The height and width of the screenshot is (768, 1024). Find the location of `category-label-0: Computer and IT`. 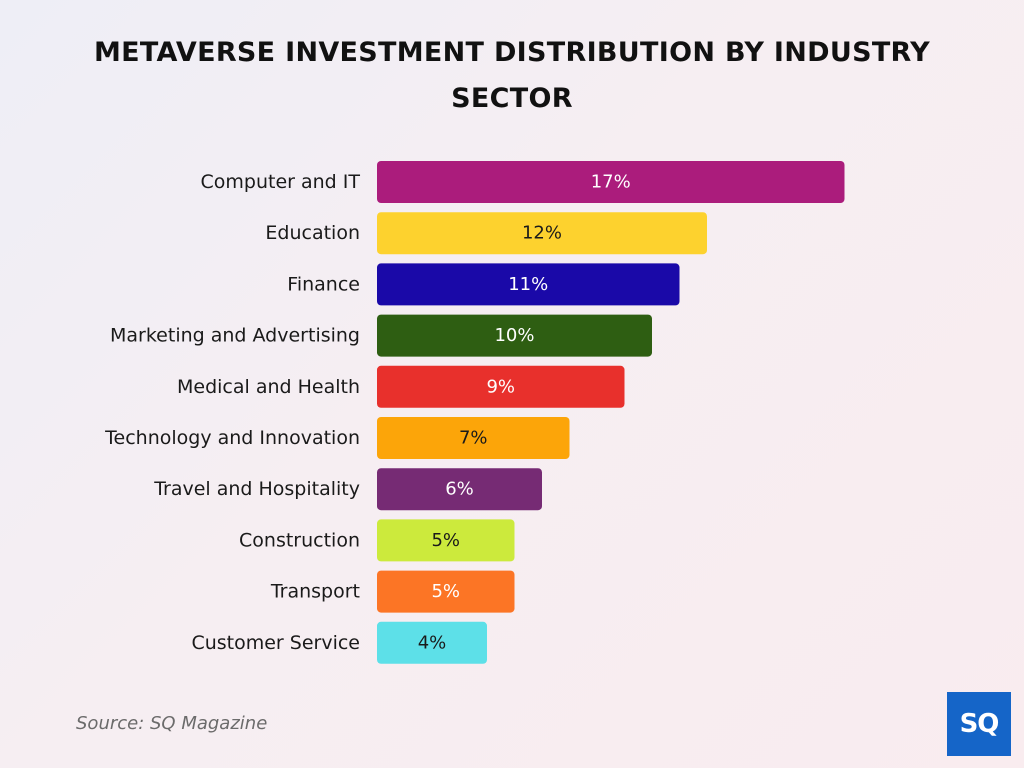

category-label-0: Computer and IT is located at coordinates (281, 182).